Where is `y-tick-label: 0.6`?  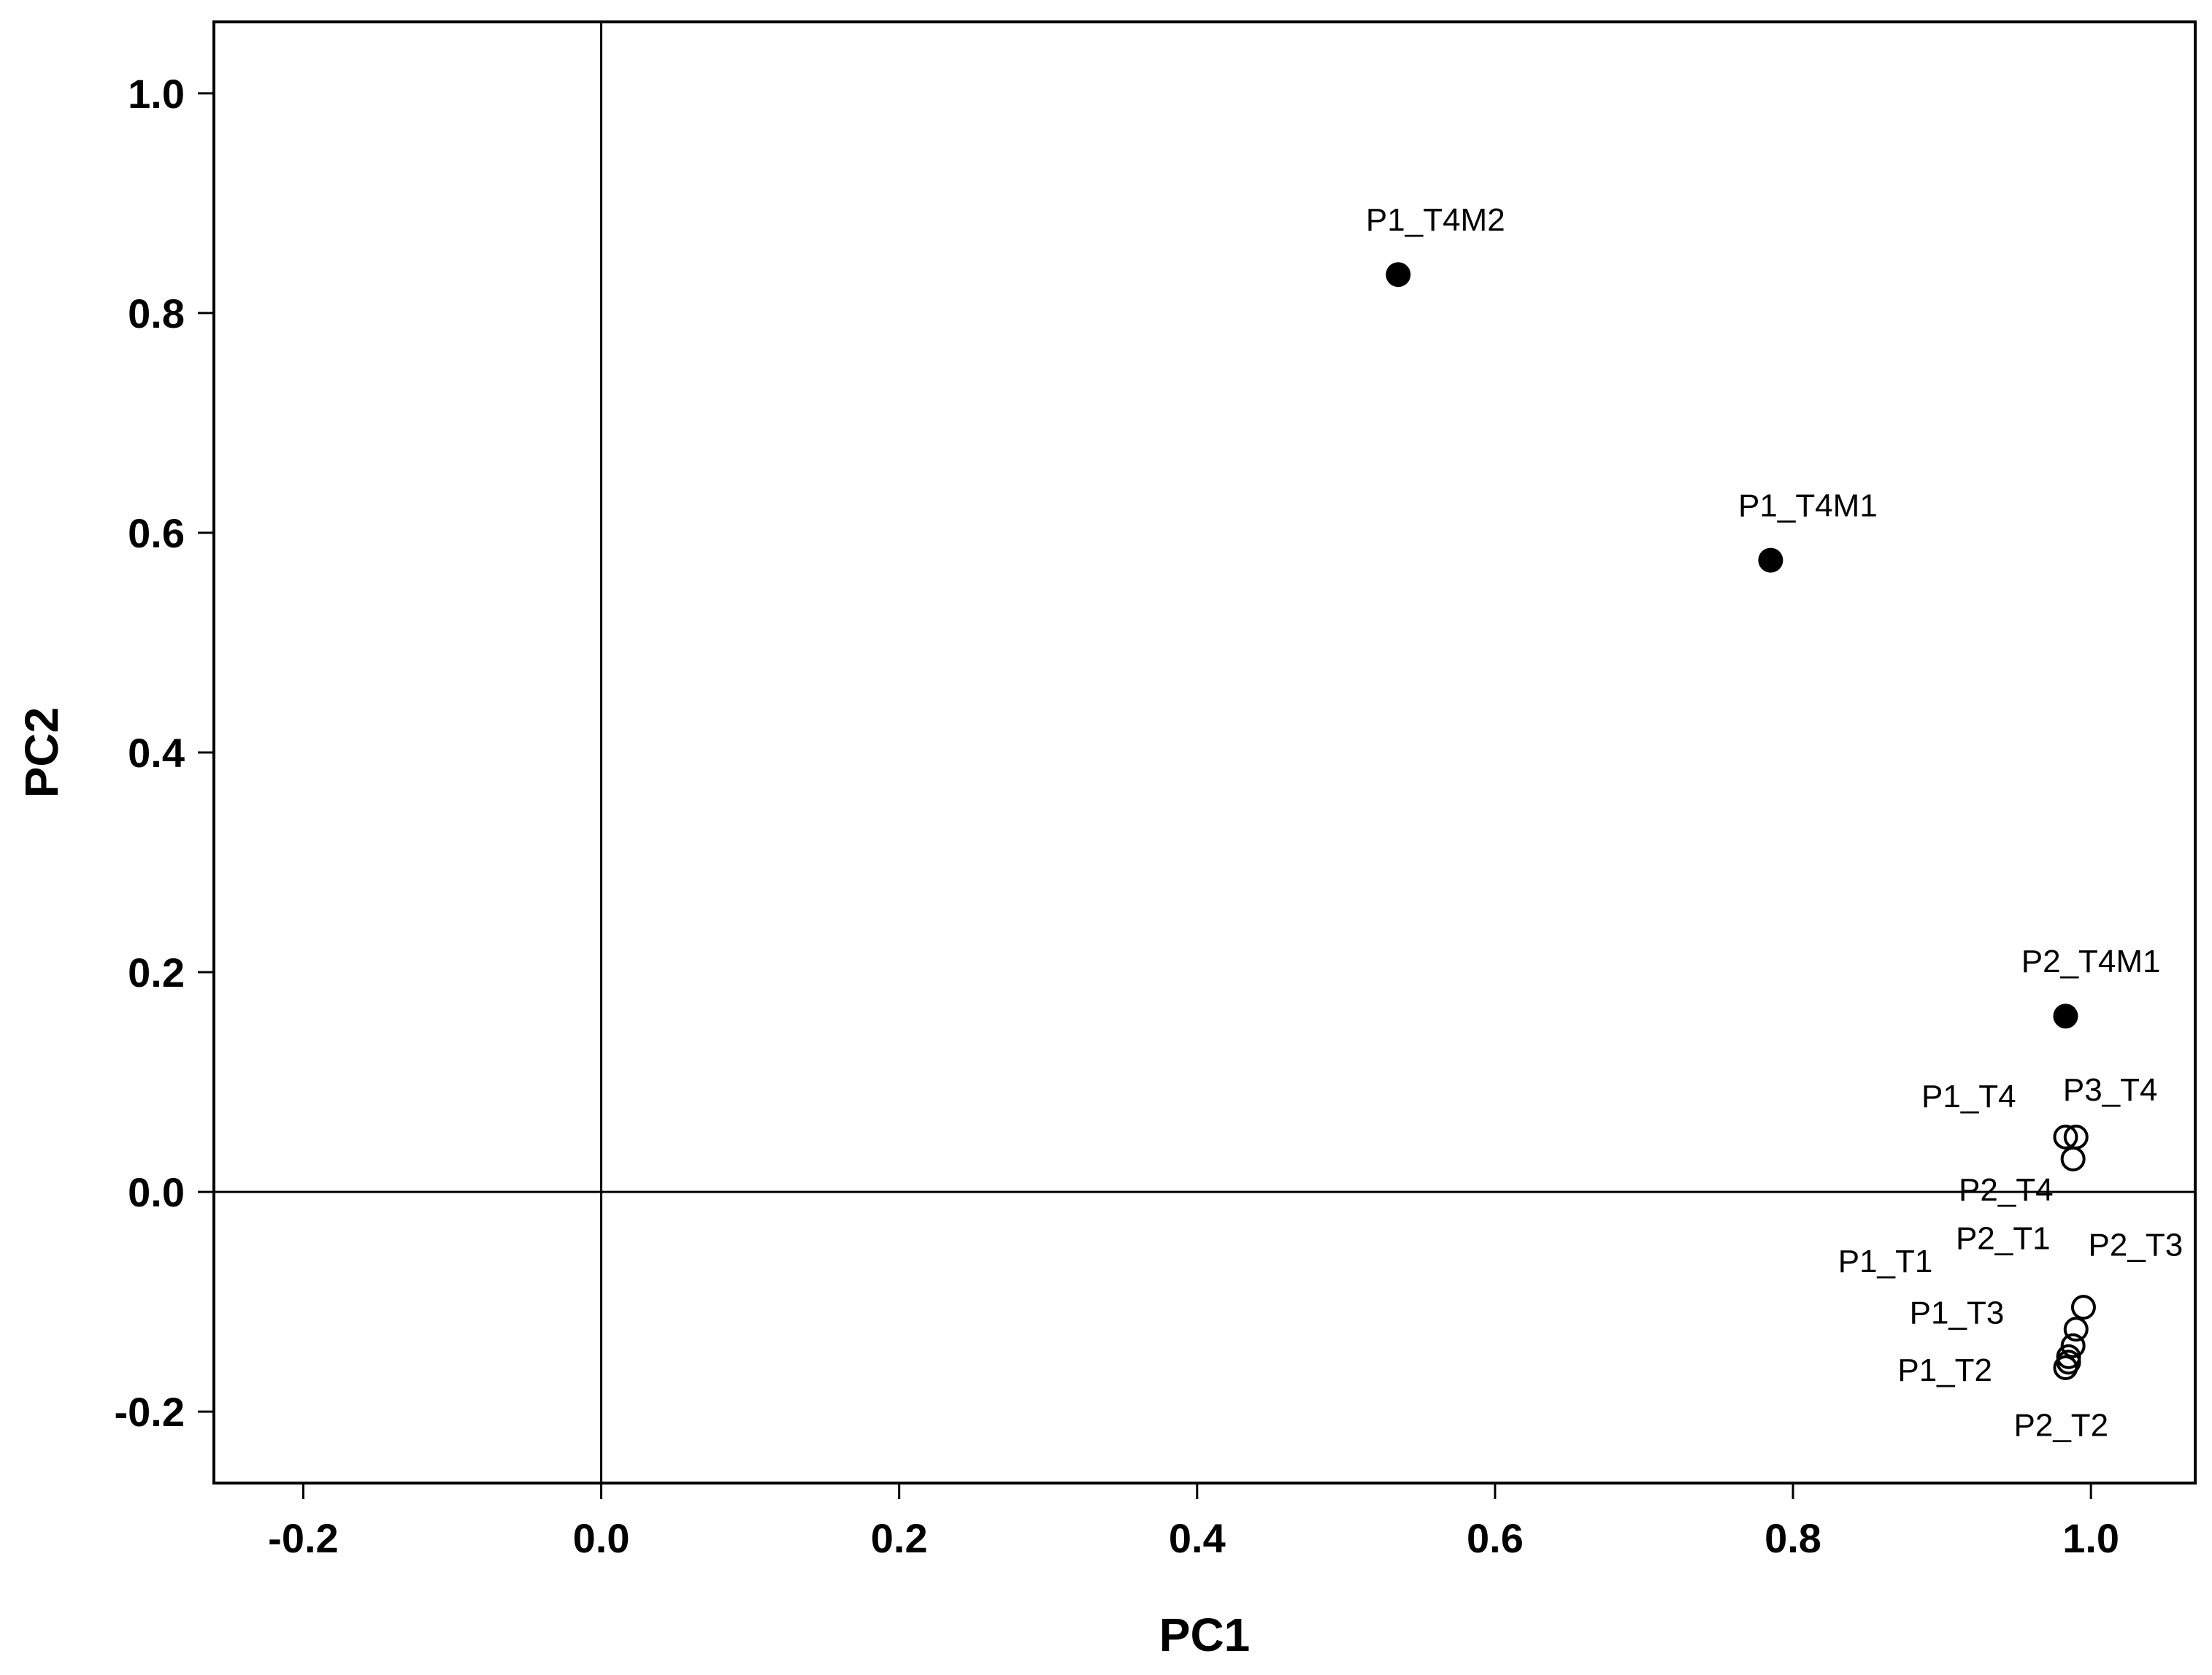
y-tick-label: 0.6 is located at coordinates (156, 533).